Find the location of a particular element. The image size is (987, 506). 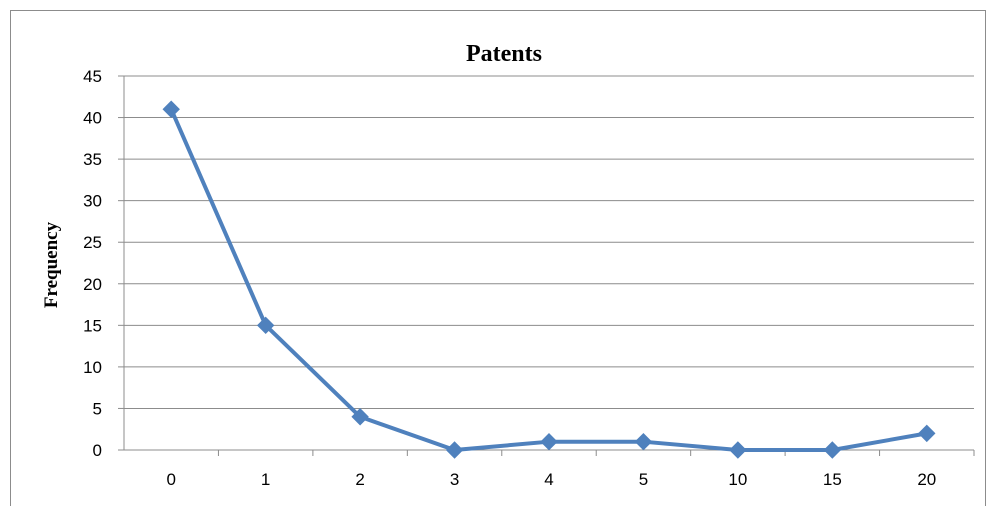

x-tick-label: 5 is located at coordinates (643, 479).